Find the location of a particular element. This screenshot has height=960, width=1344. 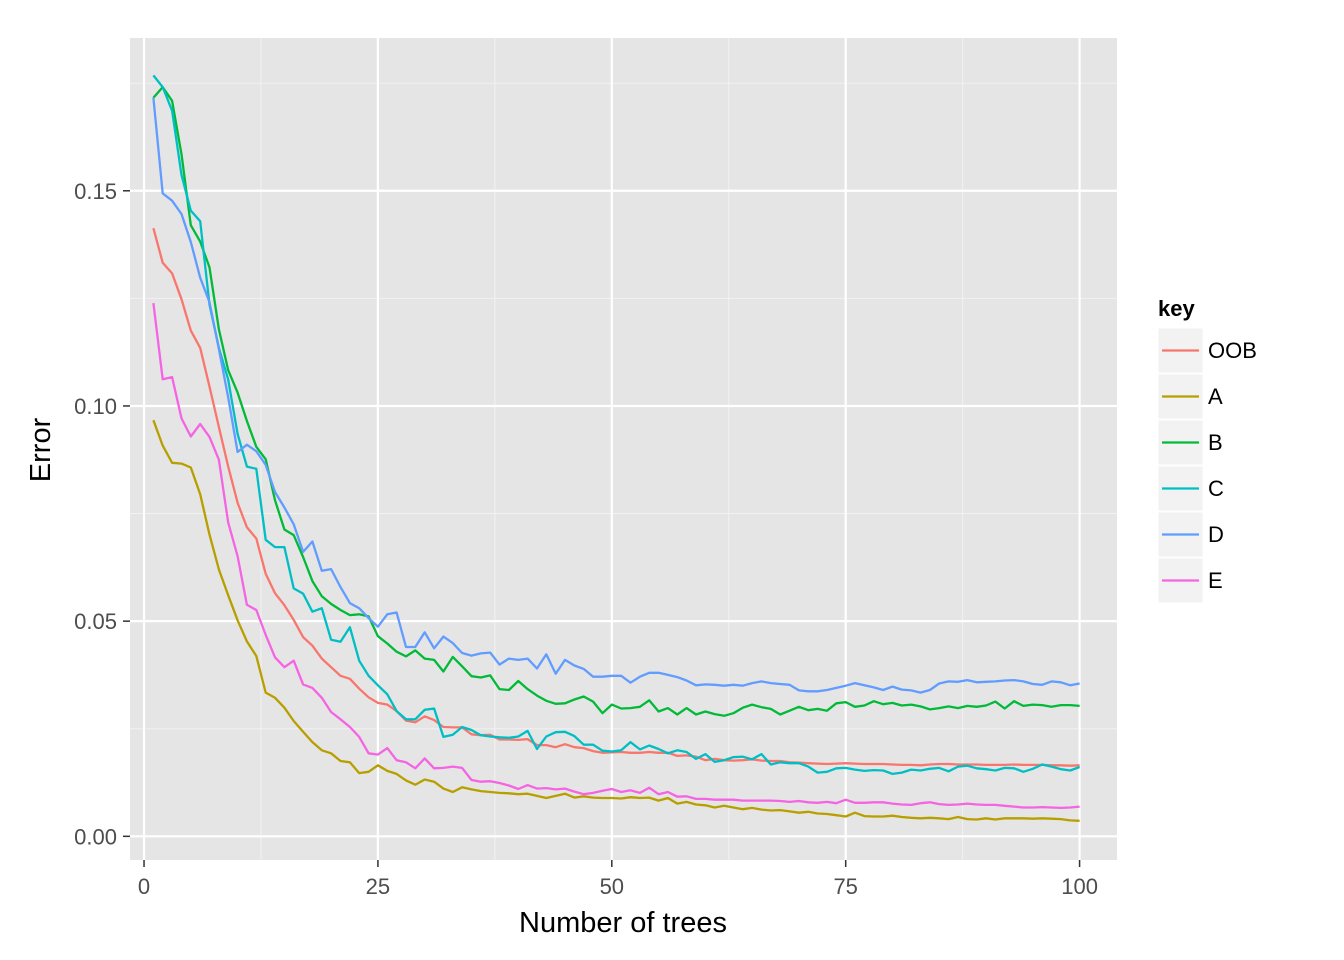

y-tick-label: 0.00 is located at coordinates (95, 836).